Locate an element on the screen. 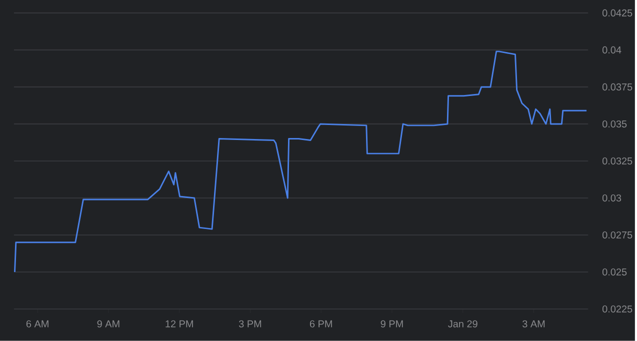  y-tick-label: 0.0225 is located at coordinates (617, 309).